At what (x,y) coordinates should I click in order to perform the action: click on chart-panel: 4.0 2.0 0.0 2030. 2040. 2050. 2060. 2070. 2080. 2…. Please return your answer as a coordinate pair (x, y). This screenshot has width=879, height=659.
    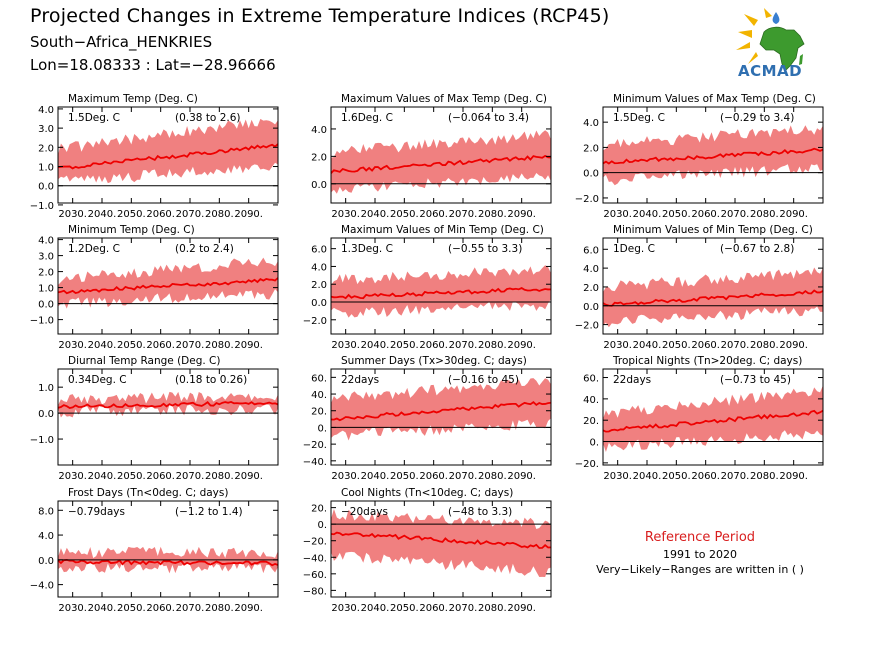
    Looking at the image, I should click on (431, 156).